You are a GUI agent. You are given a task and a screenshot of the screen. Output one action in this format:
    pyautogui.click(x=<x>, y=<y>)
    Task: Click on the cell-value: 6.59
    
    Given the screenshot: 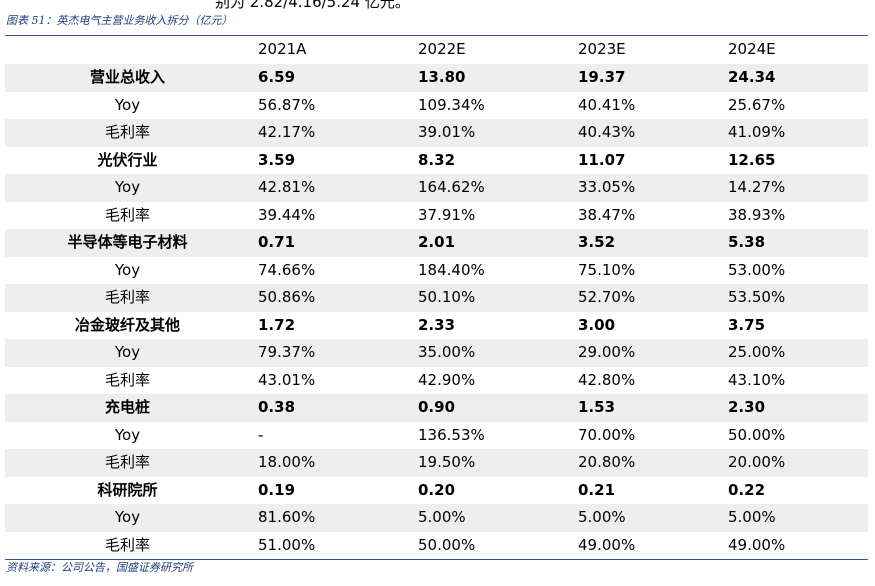 What is the action you would take?
    pyautogui.click(x=277, y=77)
    